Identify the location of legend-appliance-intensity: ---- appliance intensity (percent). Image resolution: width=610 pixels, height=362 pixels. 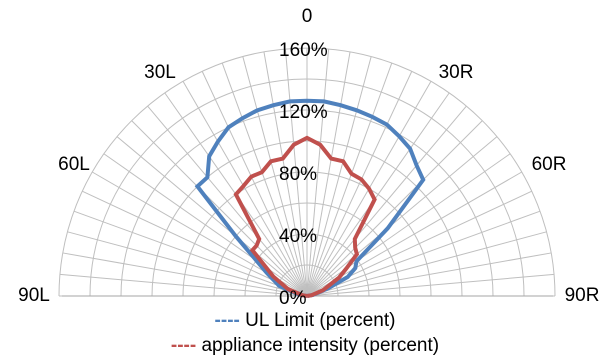
(305, 346).